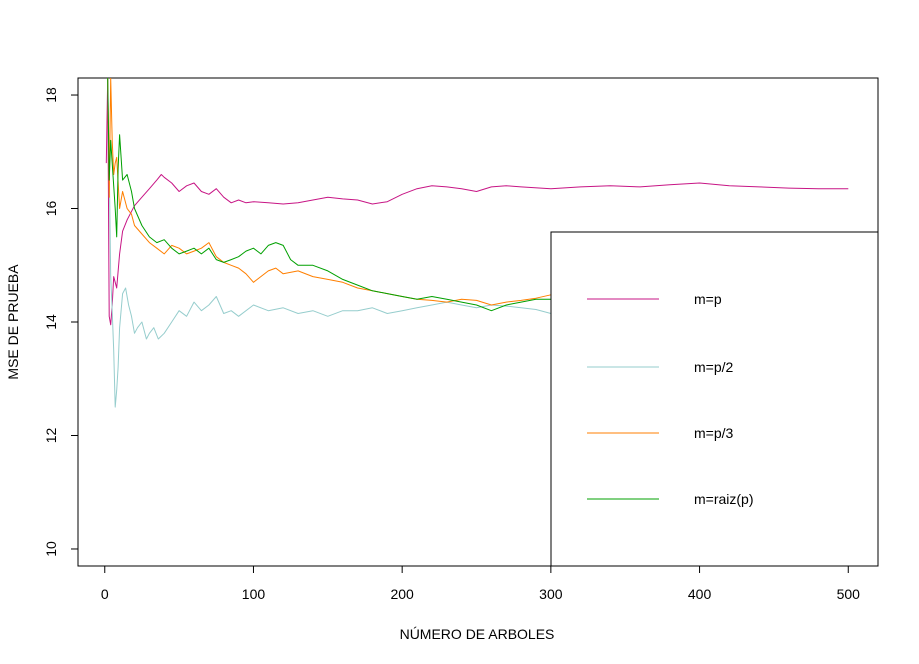  I want to click on x-tick-label: 100, so click(254, 594).